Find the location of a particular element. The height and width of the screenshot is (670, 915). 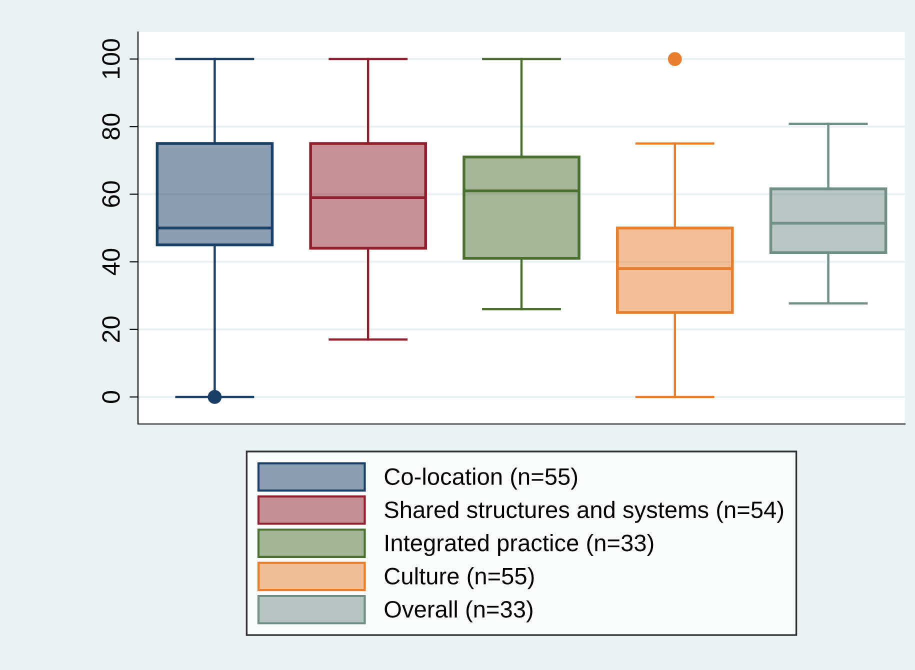

y-tick-label: 40 is located at coordinates (111, 262).